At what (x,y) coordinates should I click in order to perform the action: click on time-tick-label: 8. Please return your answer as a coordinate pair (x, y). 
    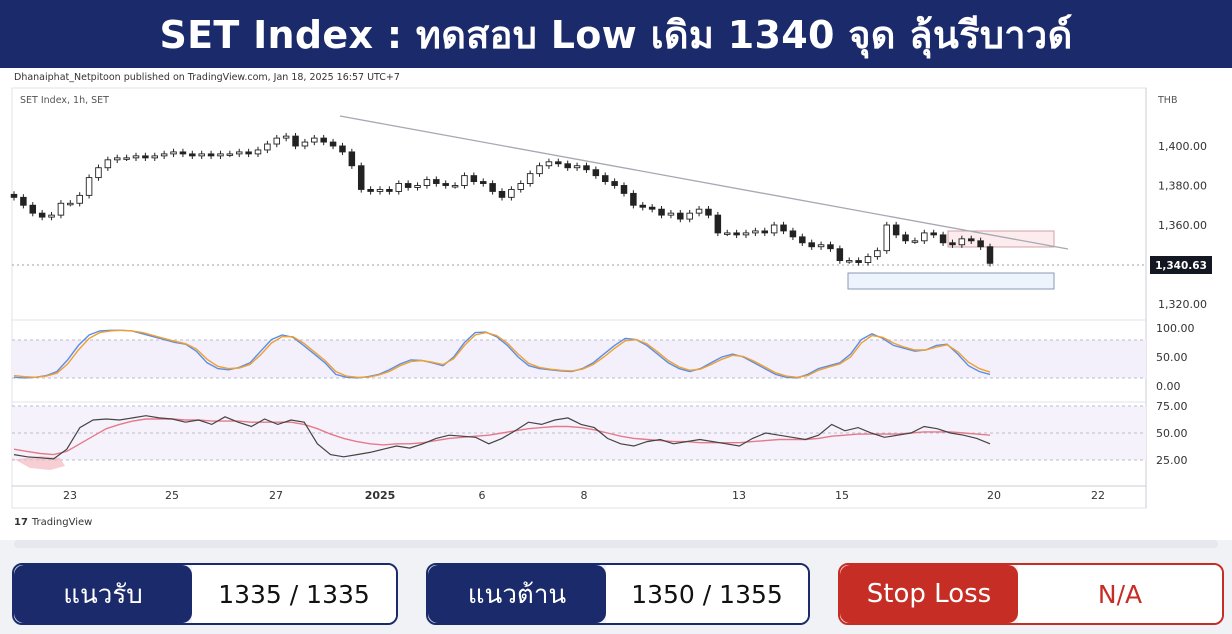
    Looking at the image, I should click on (584, 495).